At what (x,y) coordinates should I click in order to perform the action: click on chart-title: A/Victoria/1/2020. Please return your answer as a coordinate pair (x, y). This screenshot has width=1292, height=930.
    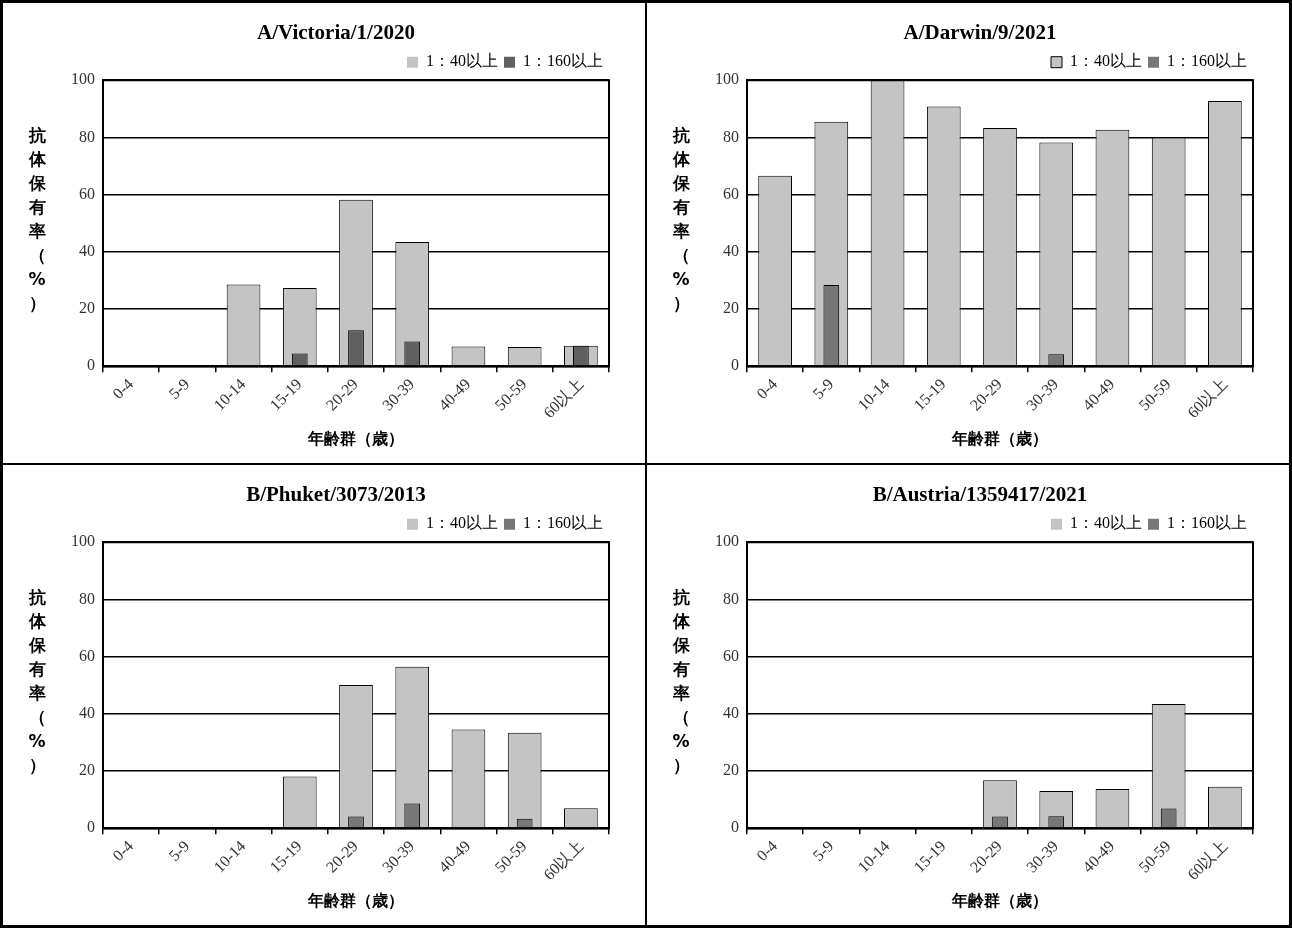
    Looking at the image, I should click on (336, 32).